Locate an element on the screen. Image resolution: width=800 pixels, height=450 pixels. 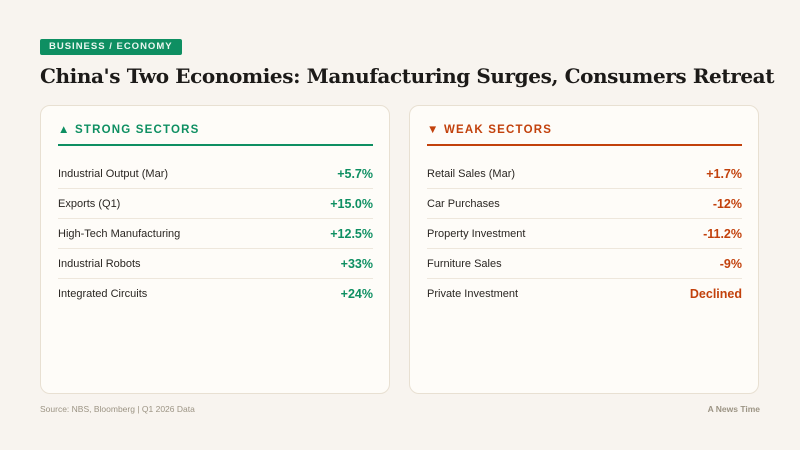
sector-value: +1.7% is located at coordinates (724, 173).